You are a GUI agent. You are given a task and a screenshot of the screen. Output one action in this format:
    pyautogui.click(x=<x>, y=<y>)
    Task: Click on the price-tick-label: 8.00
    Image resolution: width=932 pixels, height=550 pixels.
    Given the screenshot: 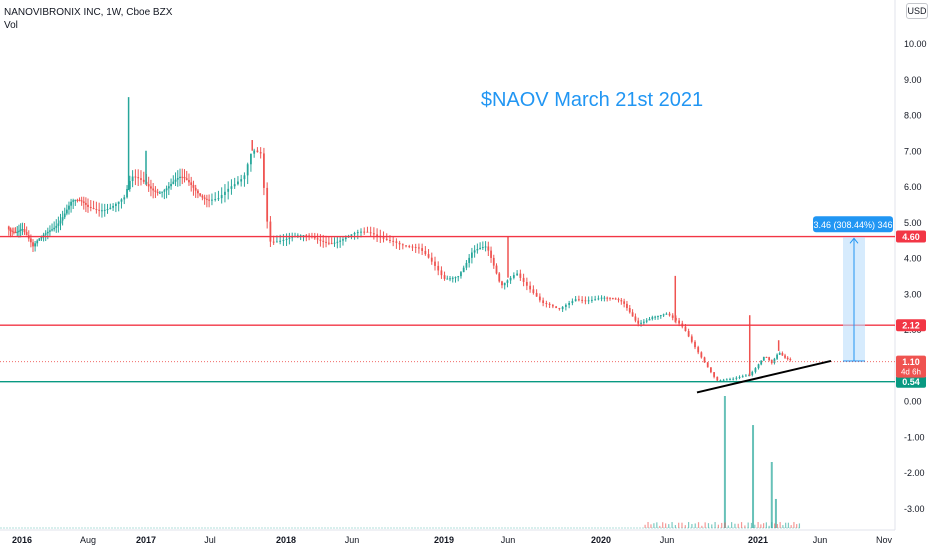 What is the action you would take?
    pyautogui.click(x=913, y=116)
    